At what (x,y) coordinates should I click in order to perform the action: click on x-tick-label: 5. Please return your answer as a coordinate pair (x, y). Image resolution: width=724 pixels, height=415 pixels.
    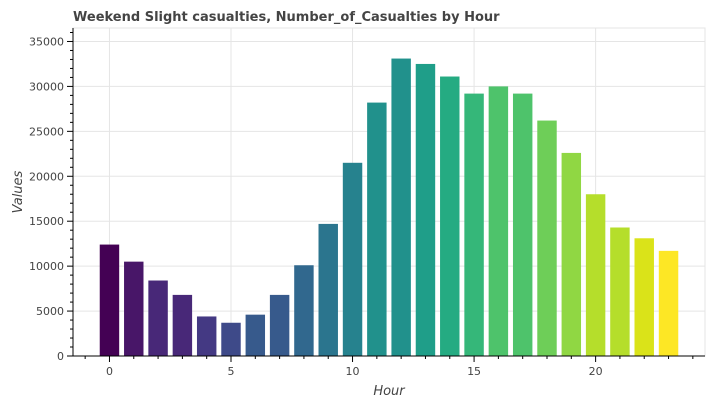
    Looking at the image, I should click on (231, 371).